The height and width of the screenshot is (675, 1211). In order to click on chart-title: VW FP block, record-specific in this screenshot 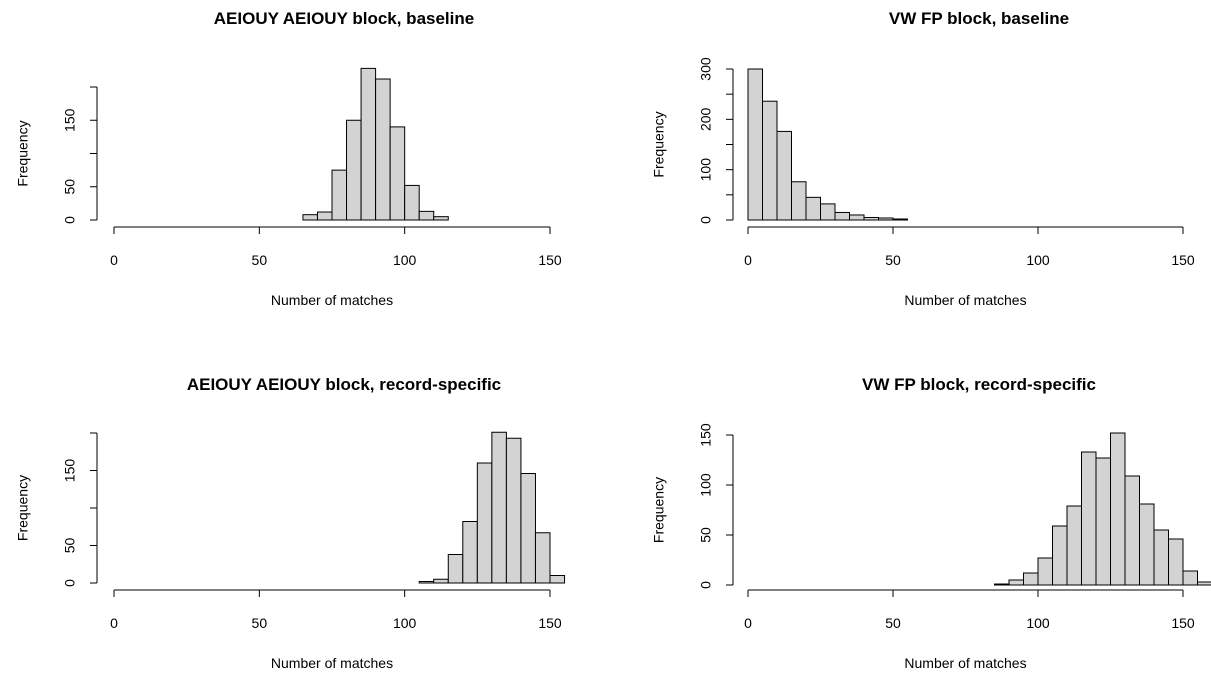, I will do `click(979, 384)`.